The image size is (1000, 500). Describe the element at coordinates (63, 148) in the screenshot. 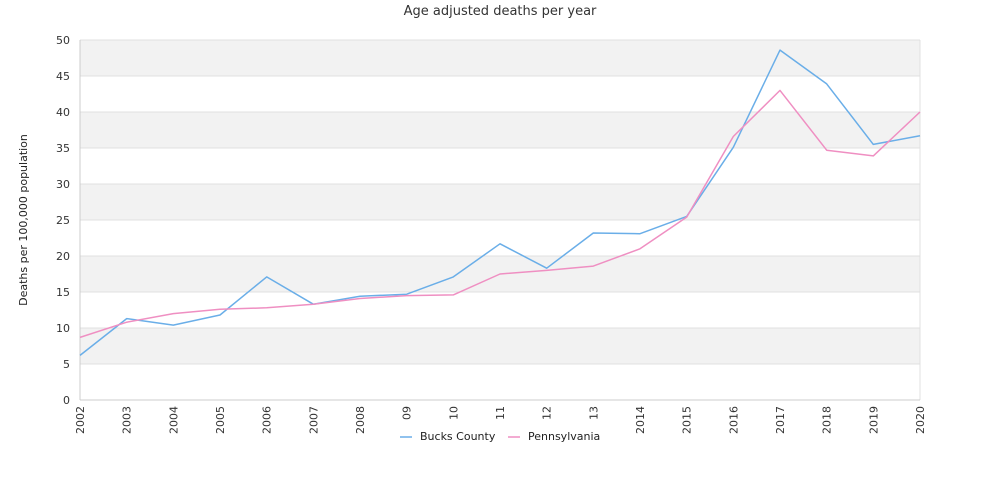

I see `y-tick-label: 35` at that location.